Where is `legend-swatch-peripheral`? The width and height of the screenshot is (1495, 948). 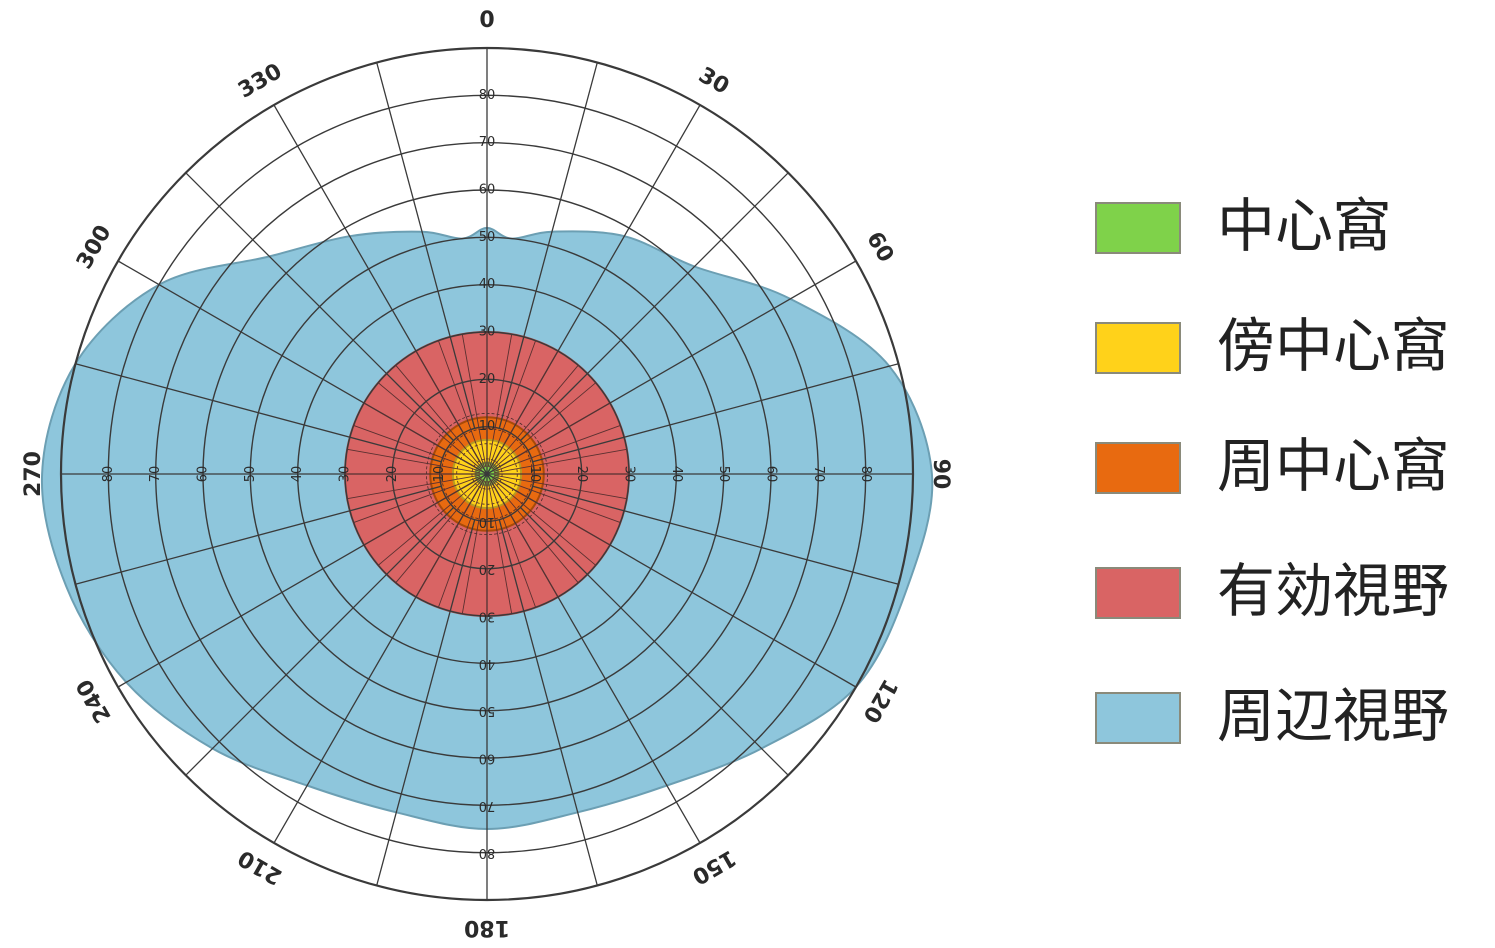 legend-swatch-peripheral is located at coordinates (1138, 718).